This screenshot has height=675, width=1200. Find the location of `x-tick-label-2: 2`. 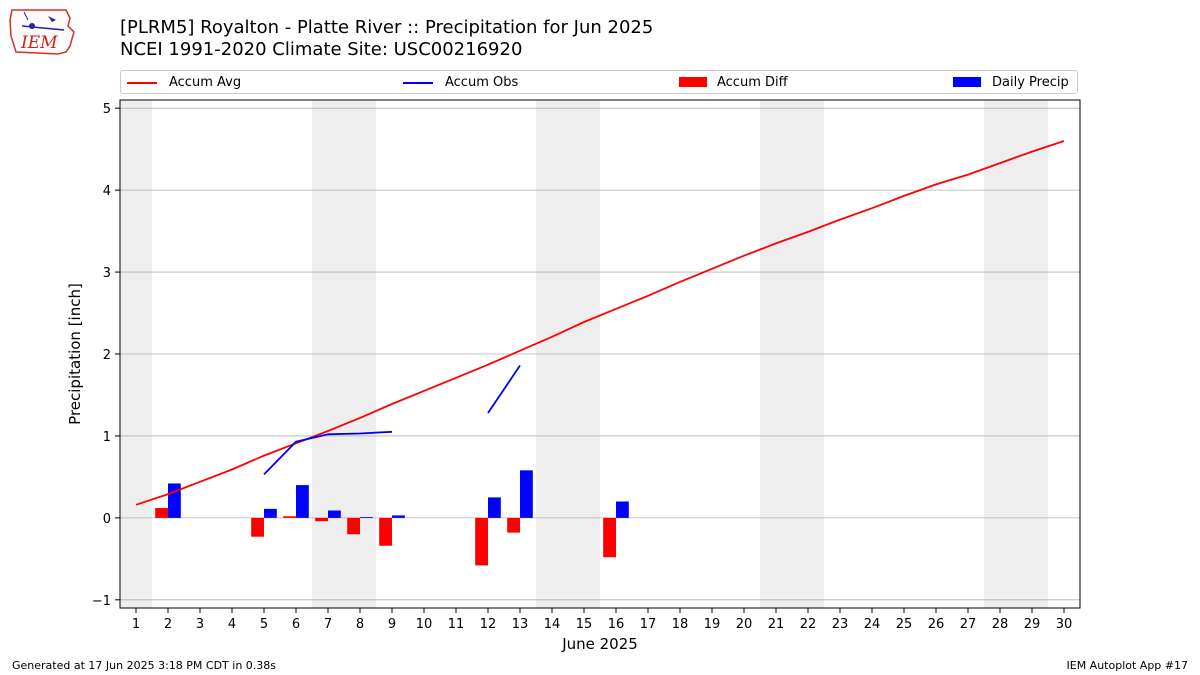

x-tick-label-2: 2 is located at coordinates (168, 624).